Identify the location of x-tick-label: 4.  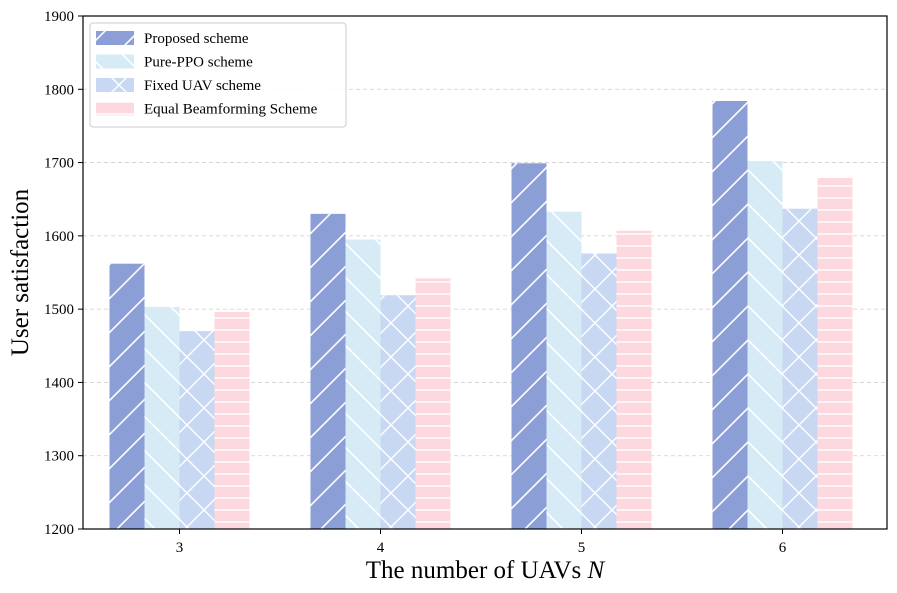
(381, 548).